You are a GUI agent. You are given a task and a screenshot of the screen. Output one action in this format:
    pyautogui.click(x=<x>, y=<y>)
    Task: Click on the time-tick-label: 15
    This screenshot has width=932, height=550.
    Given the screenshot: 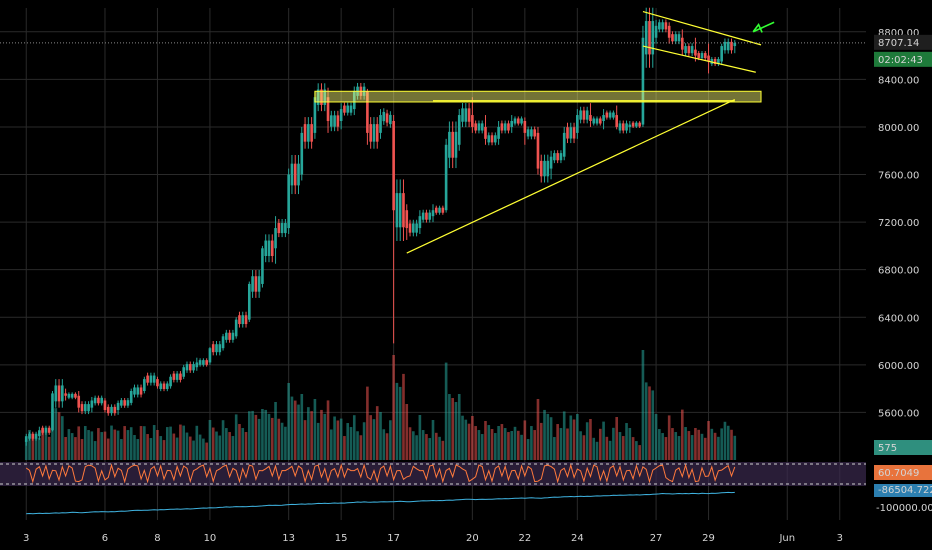 What is the action you would take?
    pyautogui.click(x=341, y=538)
    